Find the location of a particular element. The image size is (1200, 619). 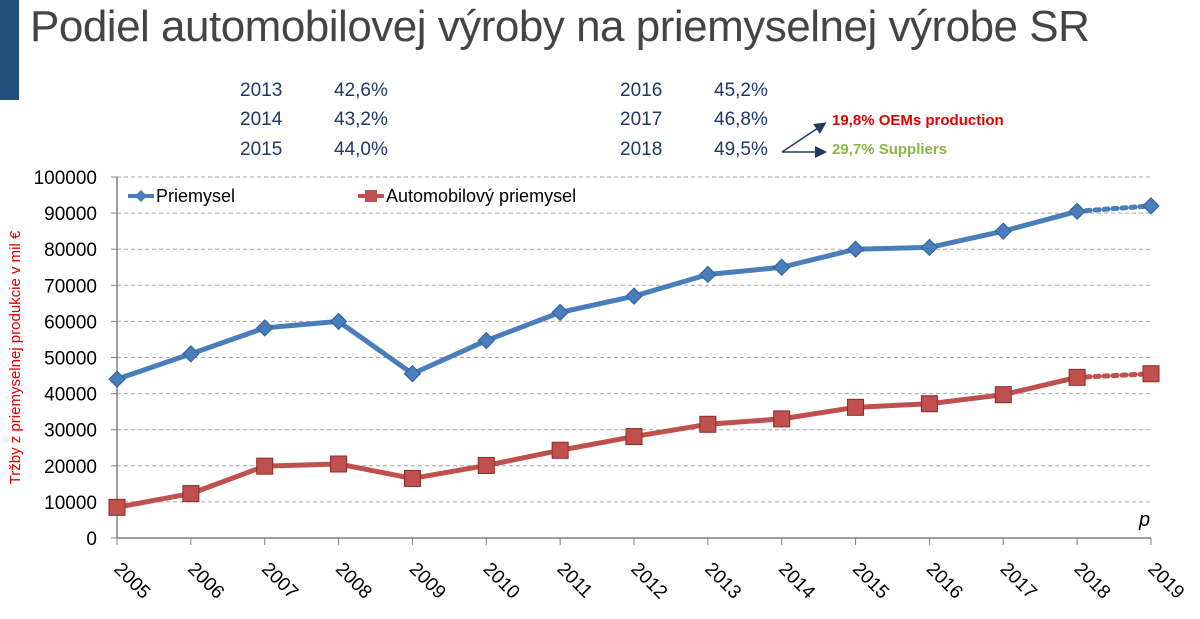

share-value: 49,5% is located at coordinates (741, 149).